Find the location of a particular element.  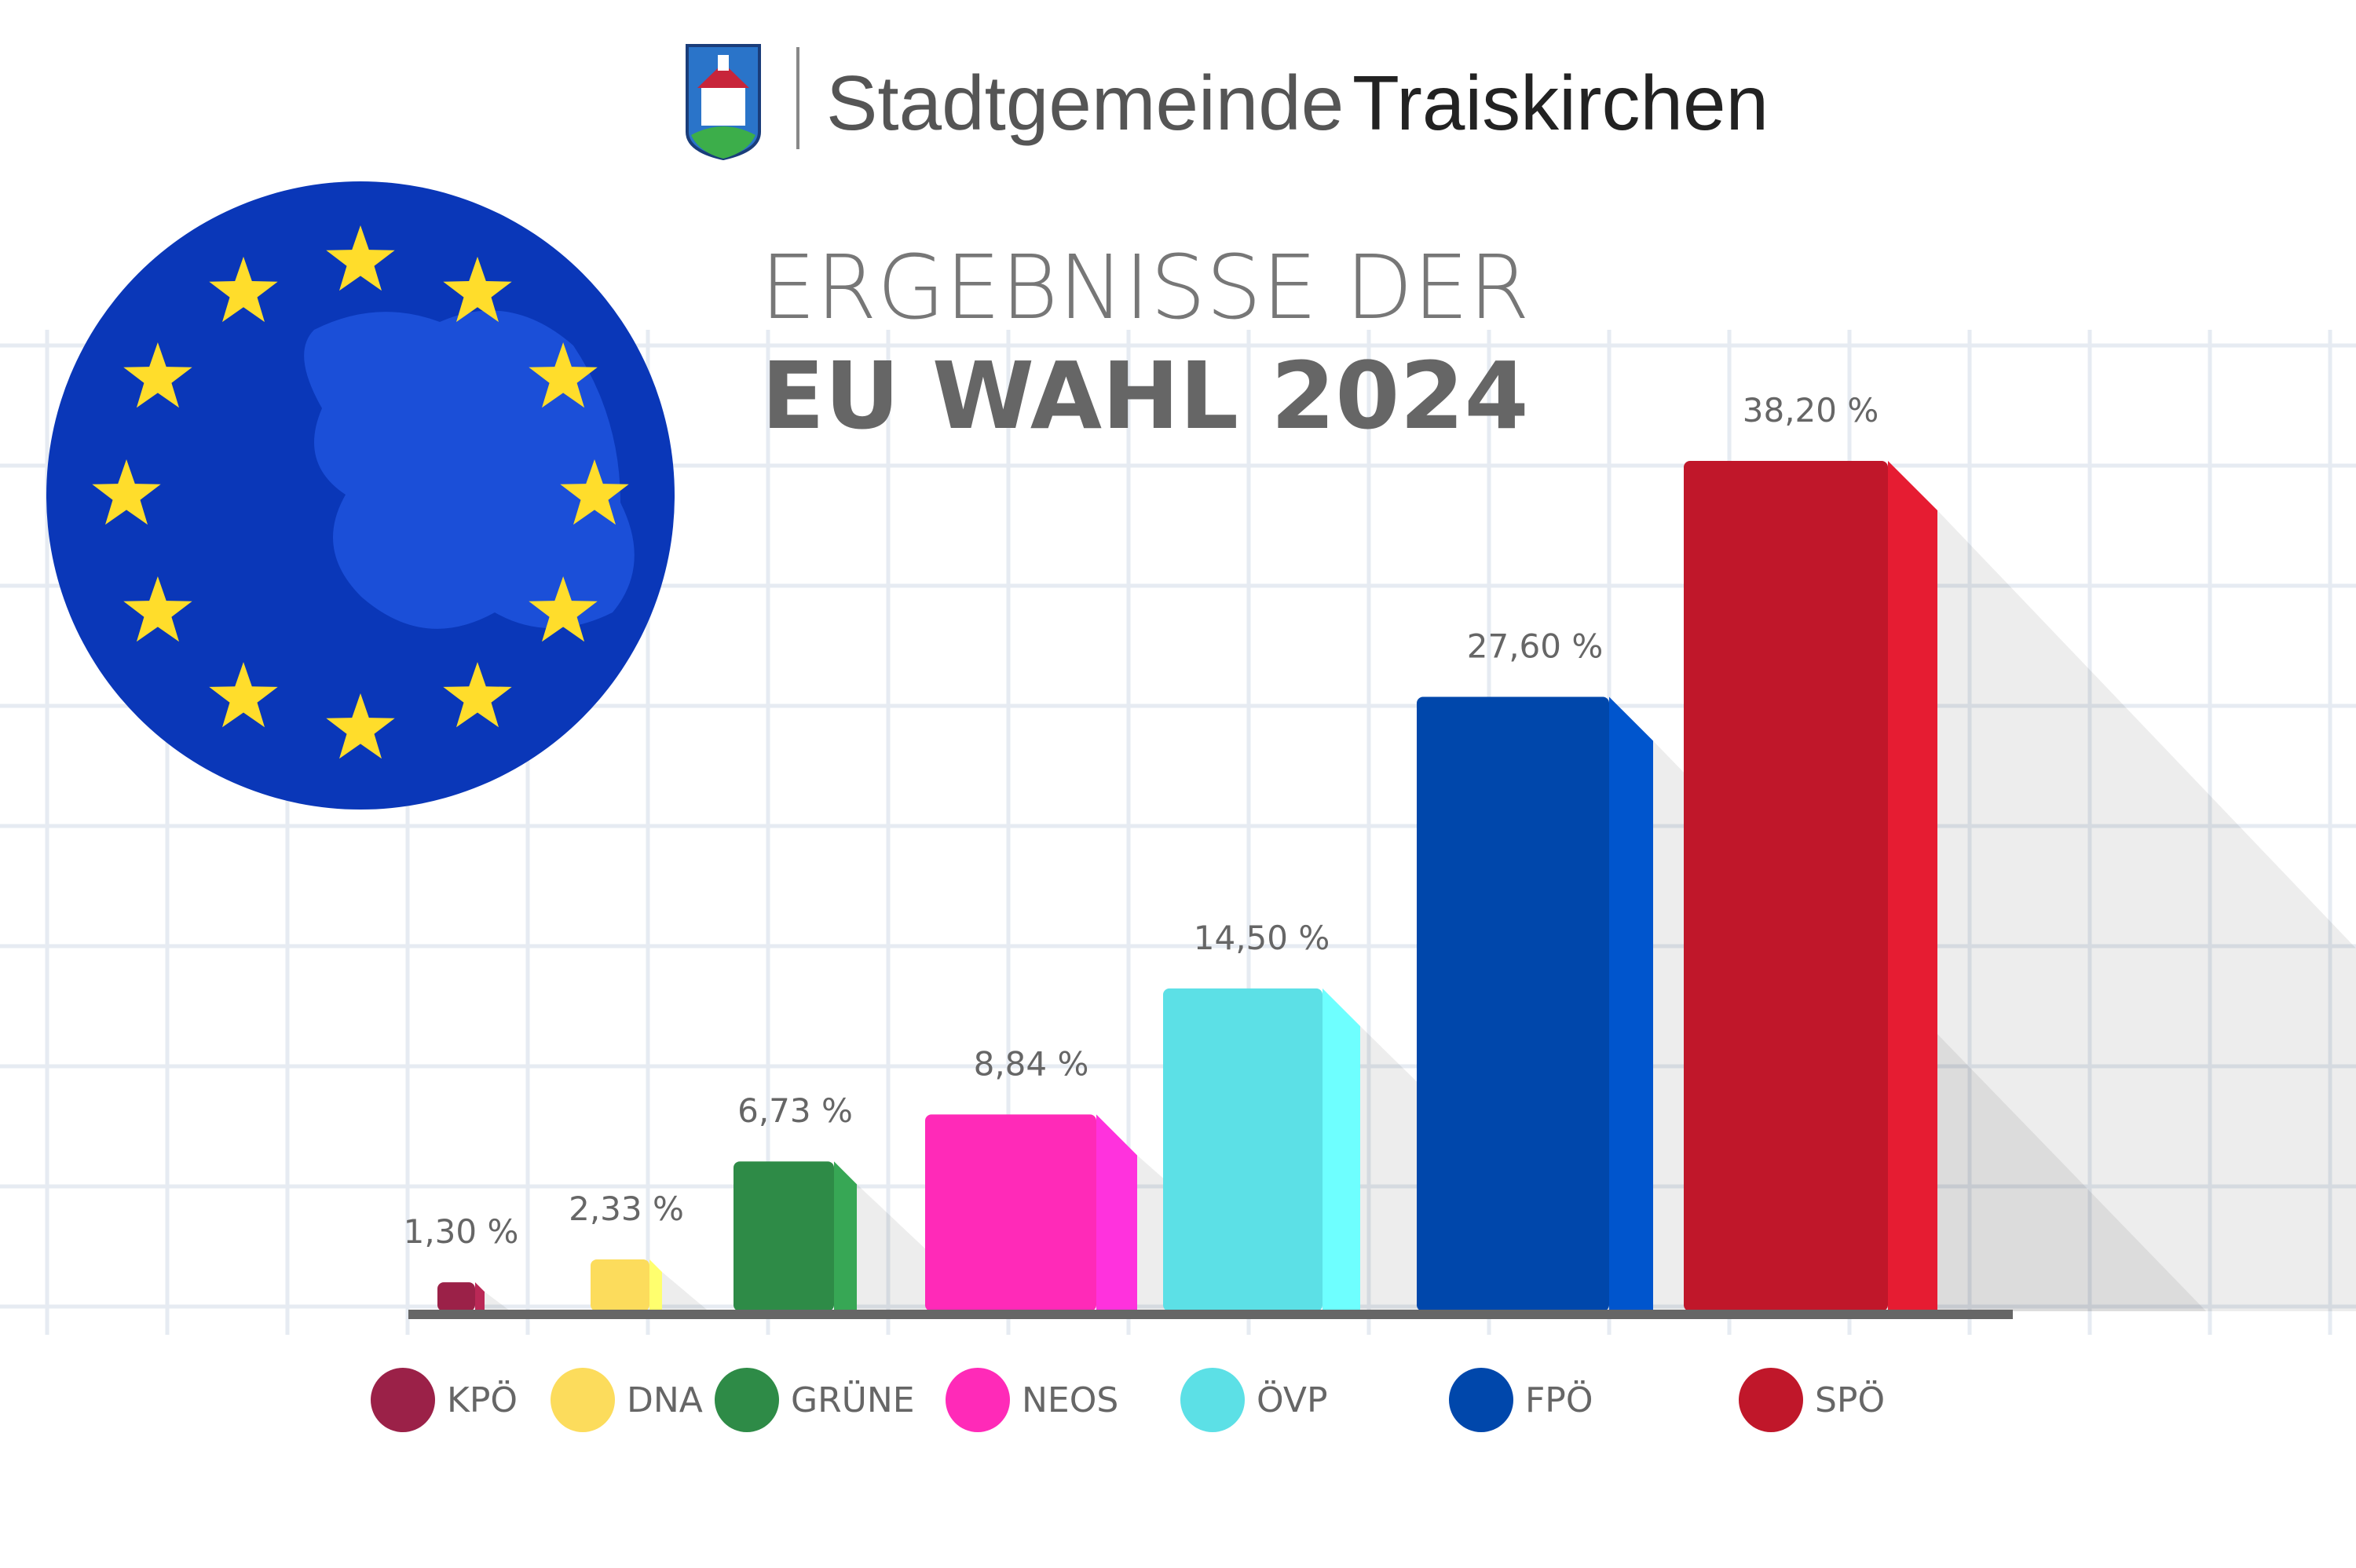

chart-title: ERGEBNISSE DER is located at coordinates (1145, 288).